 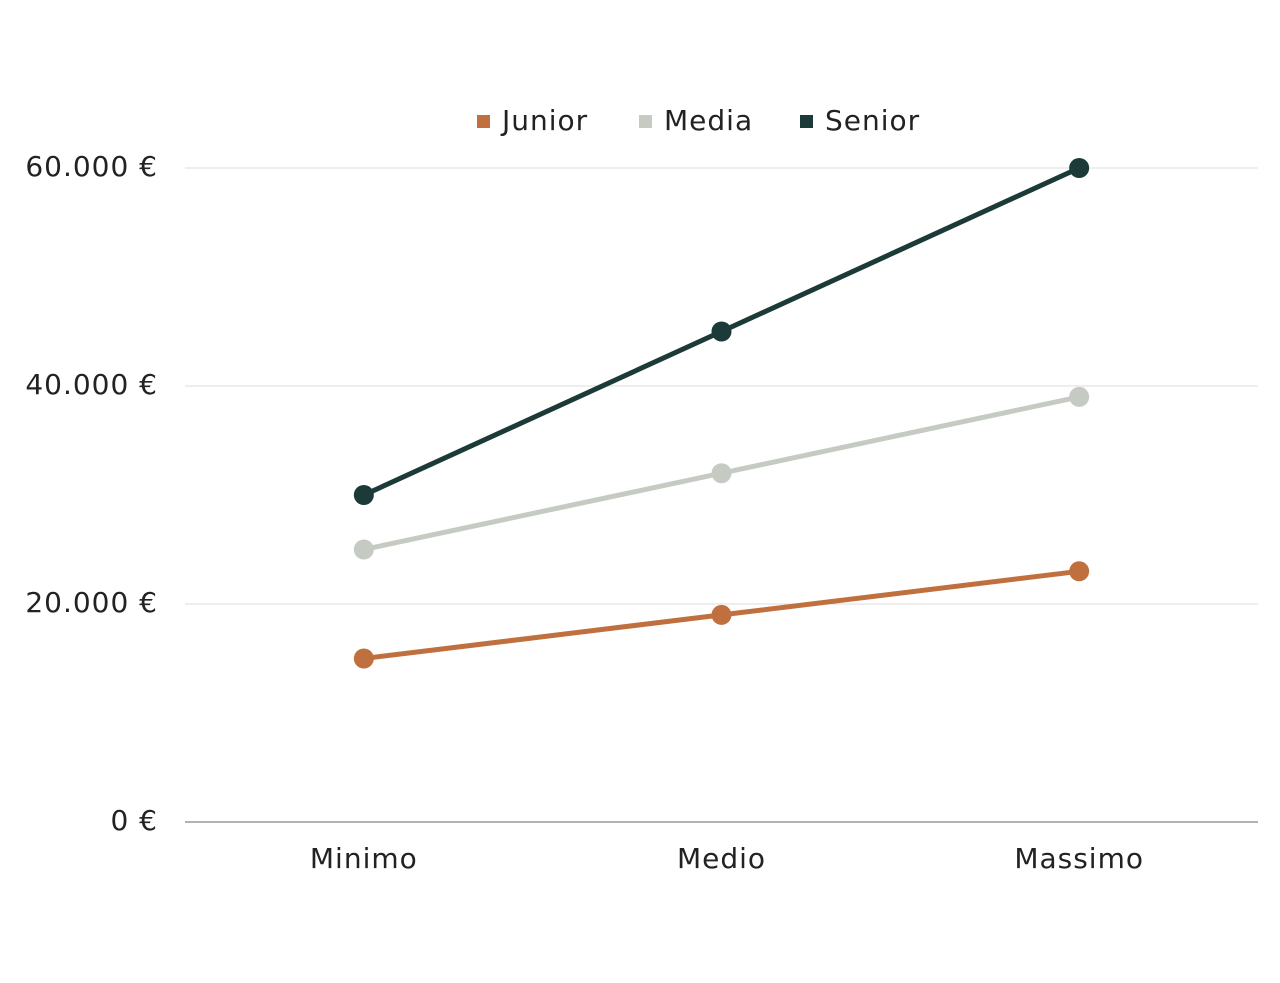 I want to click on y-tick-label: 60.000 €, so click(x=91, y=166).